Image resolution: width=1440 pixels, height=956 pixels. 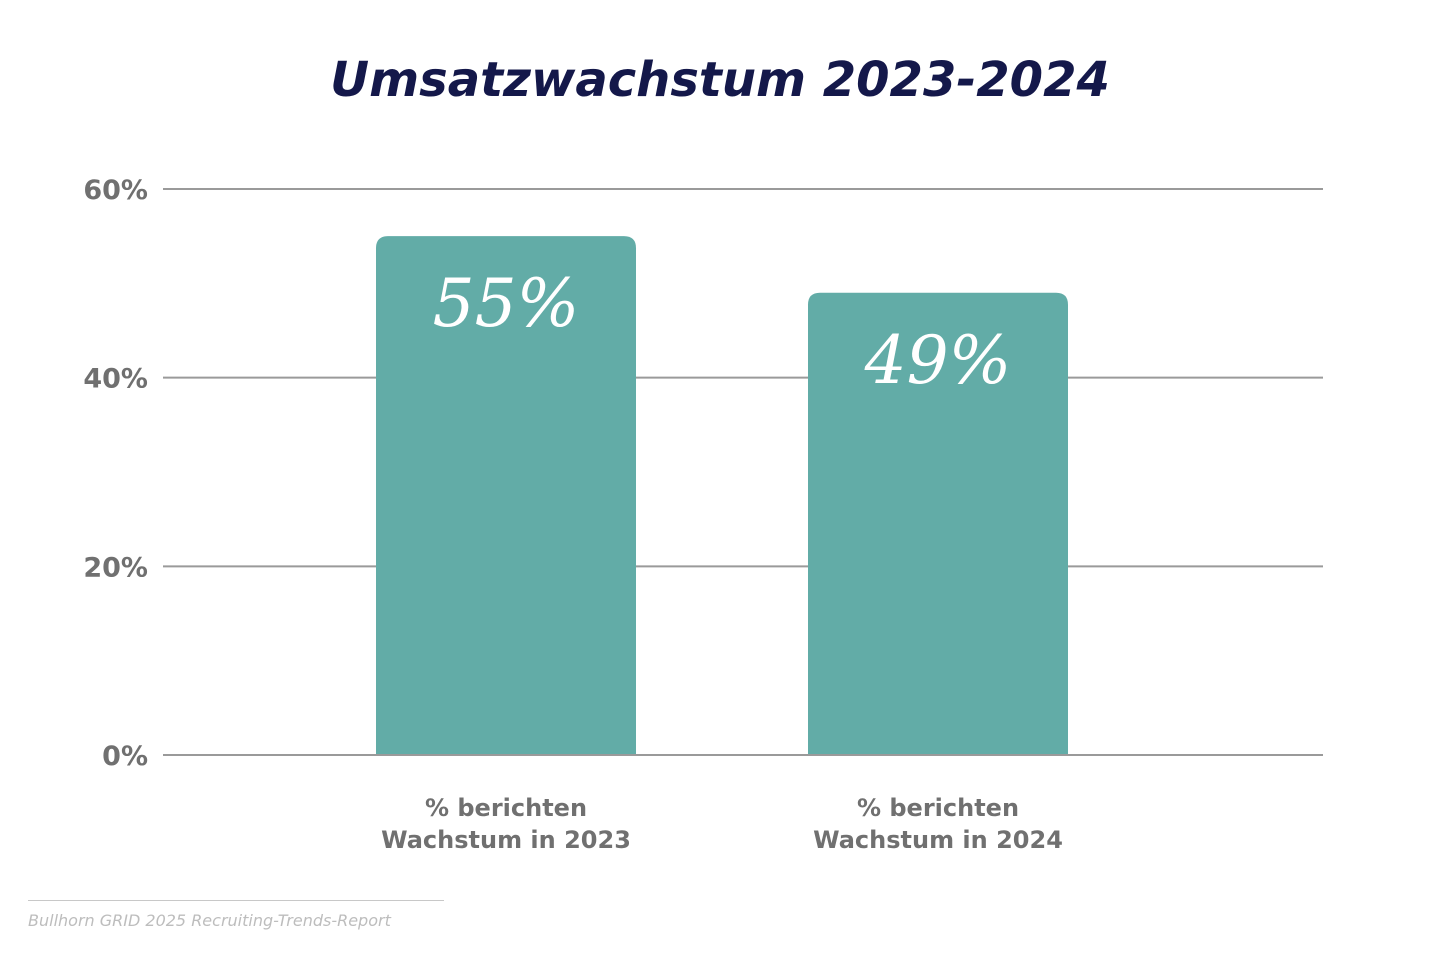 What do you see at coordinates (115, 379) in the screenshot?
I see `y-tick-label: 40%` at bounding box center [115, 379].